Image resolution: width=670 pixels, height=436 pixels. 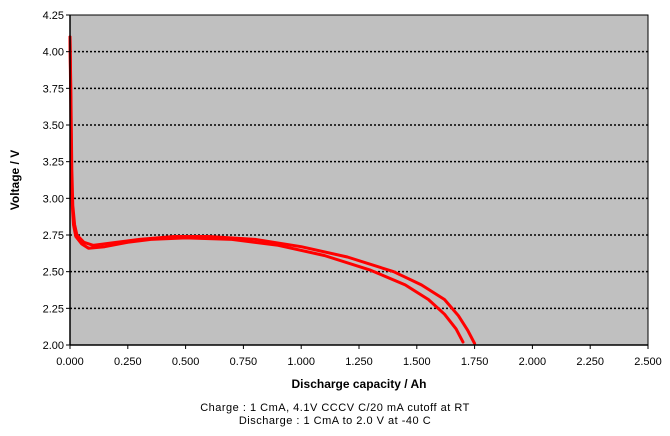 What do you see at coordinates (53, 236) in the screenshot?
I see `y-tick-label: 2.75` at bounding box center [53, 236].